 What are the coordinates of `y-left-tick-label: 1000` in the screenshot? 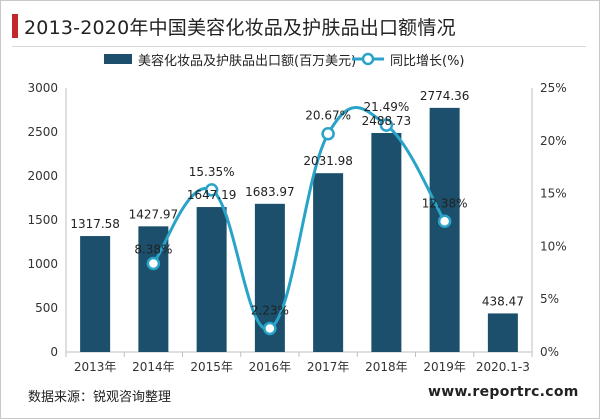 It's located at (42, 264).